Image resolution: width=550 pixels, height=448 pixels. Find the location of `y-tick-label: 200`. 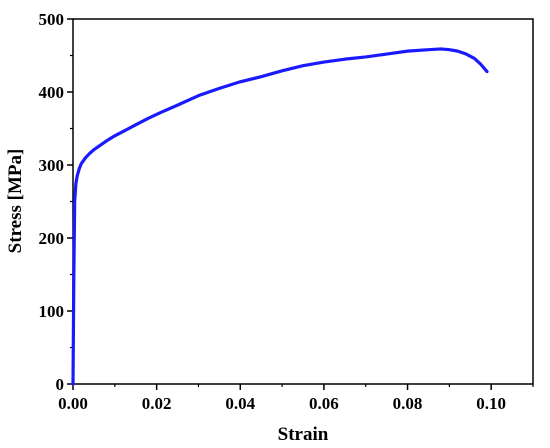

y-tick-label: 200 is located at coordinates (52, 238).